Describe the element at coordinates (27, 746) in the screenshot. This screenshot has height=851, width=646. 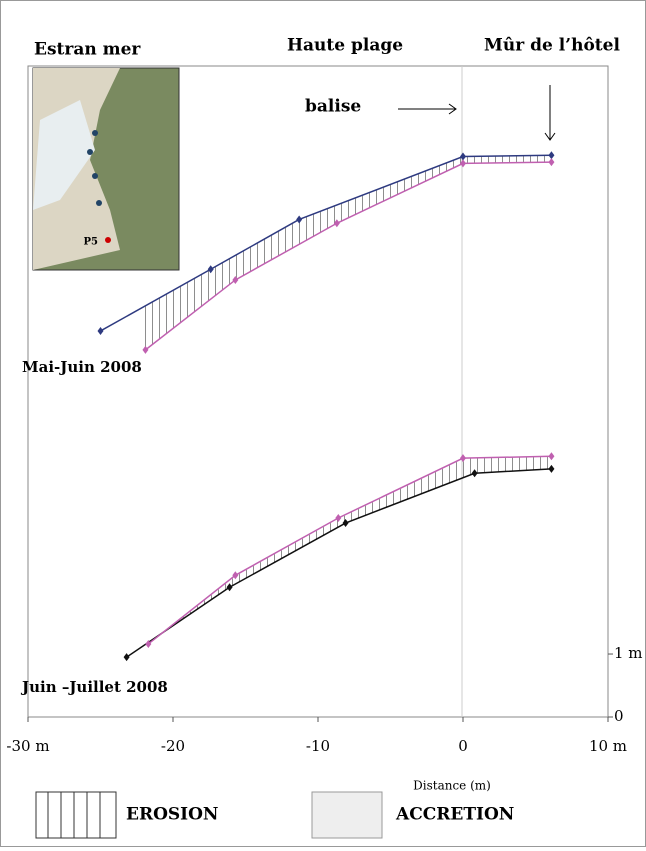
I see `x-tick-label: -30 m` at that location.